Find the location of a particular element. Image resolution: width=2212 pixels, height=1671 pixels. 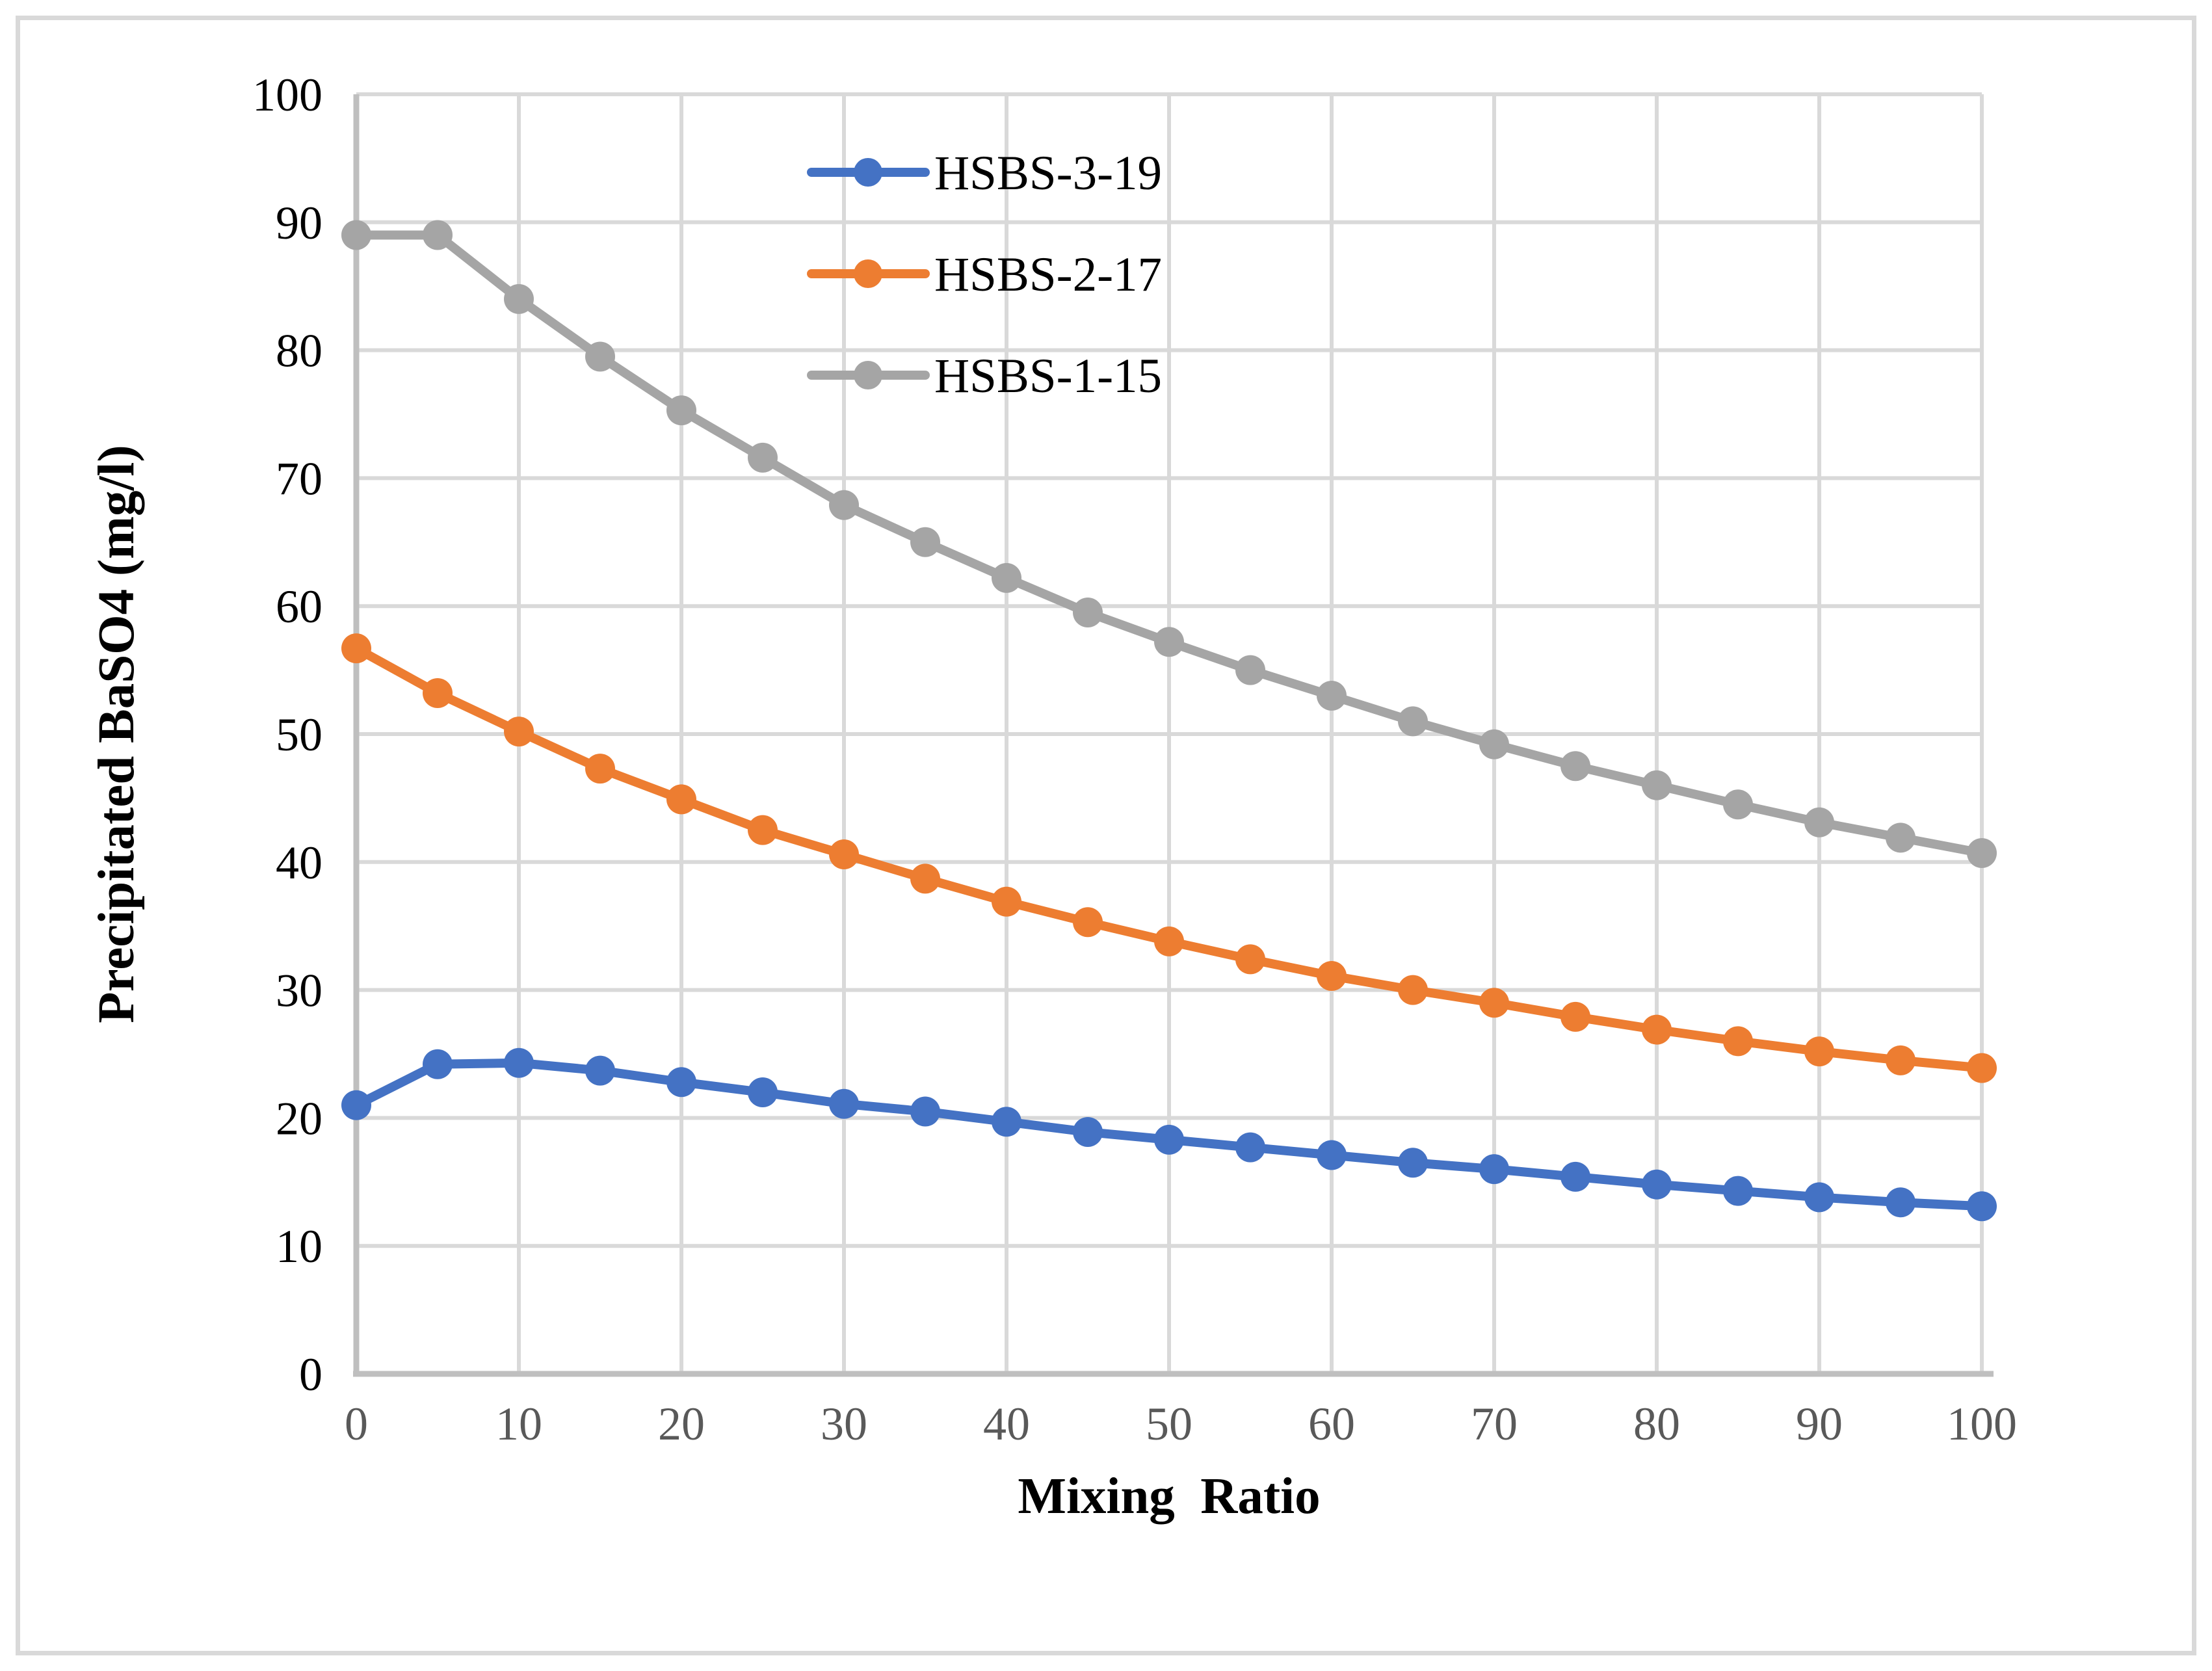

data-point-HSBS-3-19-x35 is located at coordinates (925, 1111).